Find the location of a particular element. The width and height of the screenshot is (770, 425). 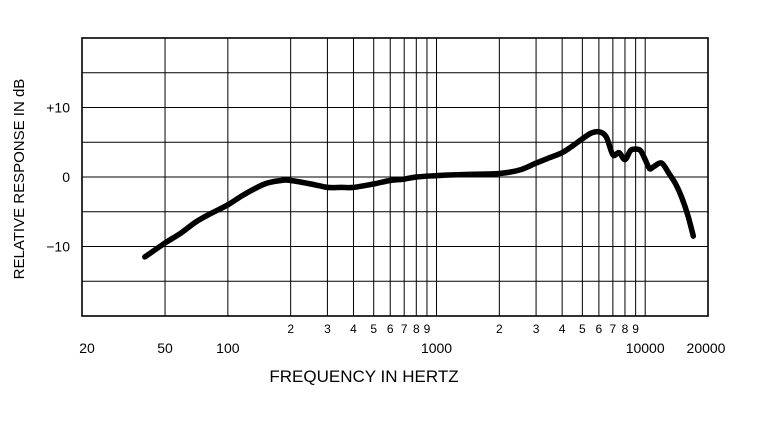

x-minor-tick-label-6: 8 is located at coordinates (416, 329).